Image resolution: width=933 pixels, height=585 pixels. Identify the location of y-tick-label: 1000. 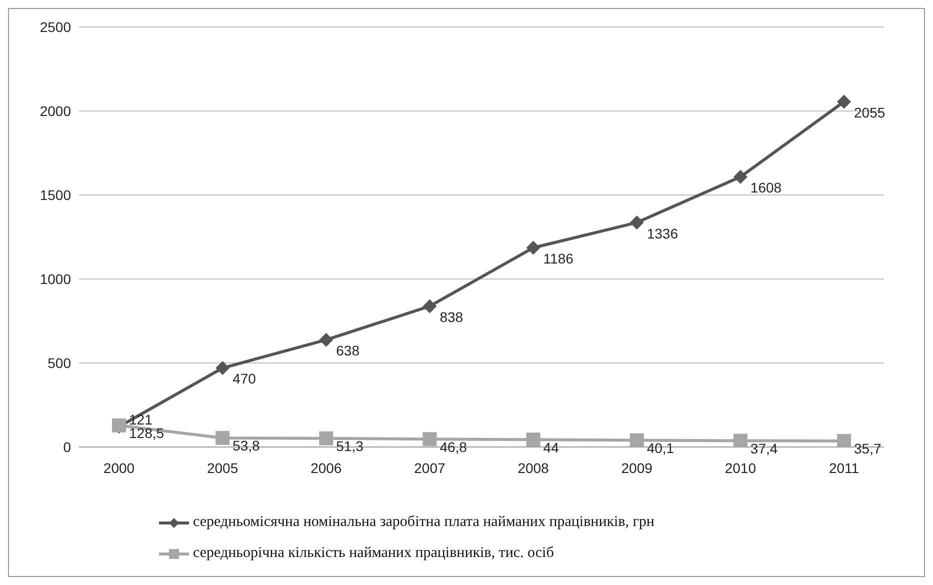
(56, 278).